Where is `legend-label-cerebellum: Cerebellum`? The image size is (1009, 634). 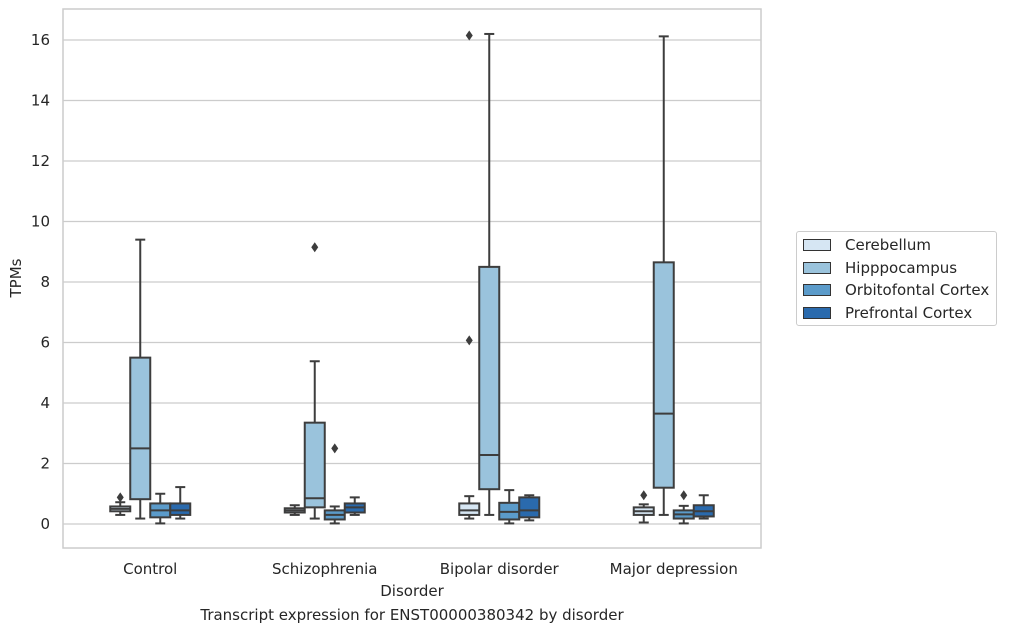 legend-label-cerebellum: Cerebellum is located at coordinates (888, 245).